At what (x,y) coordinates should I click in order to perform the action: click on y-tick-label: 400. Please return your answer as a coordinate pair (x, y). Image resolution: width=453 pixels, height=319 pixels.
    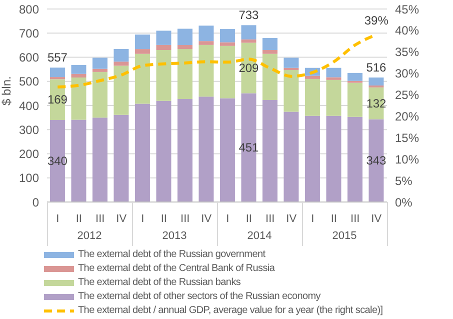
    Looking at the image, I should click on (29, 105).